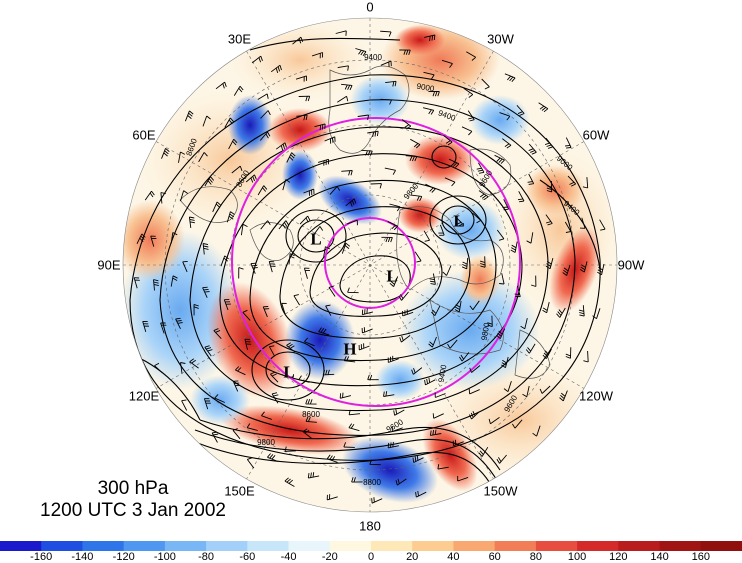 Image resolution: width=742 pixels, height=563 pixels. What do you see at coordinates (133, 510) in the screenshot?
I see `valid-time-title: 1200 UTC 3 Jan 2002` at bounding box center [133, 510].